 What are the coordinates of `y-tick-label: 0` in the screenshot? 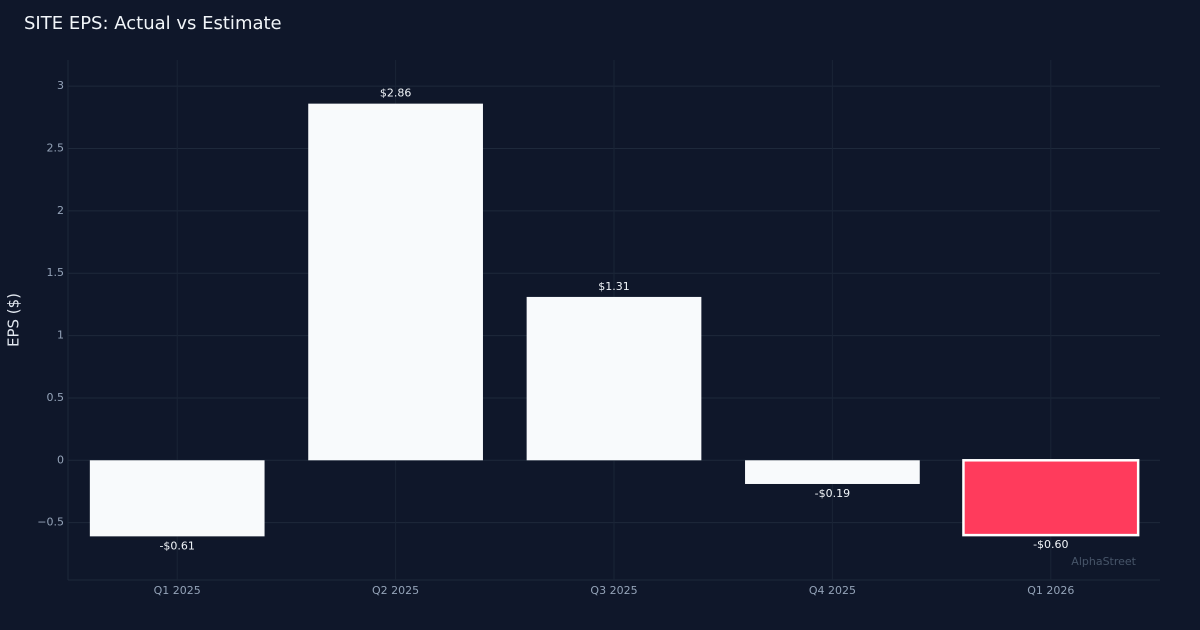 It's located at (60, 459).